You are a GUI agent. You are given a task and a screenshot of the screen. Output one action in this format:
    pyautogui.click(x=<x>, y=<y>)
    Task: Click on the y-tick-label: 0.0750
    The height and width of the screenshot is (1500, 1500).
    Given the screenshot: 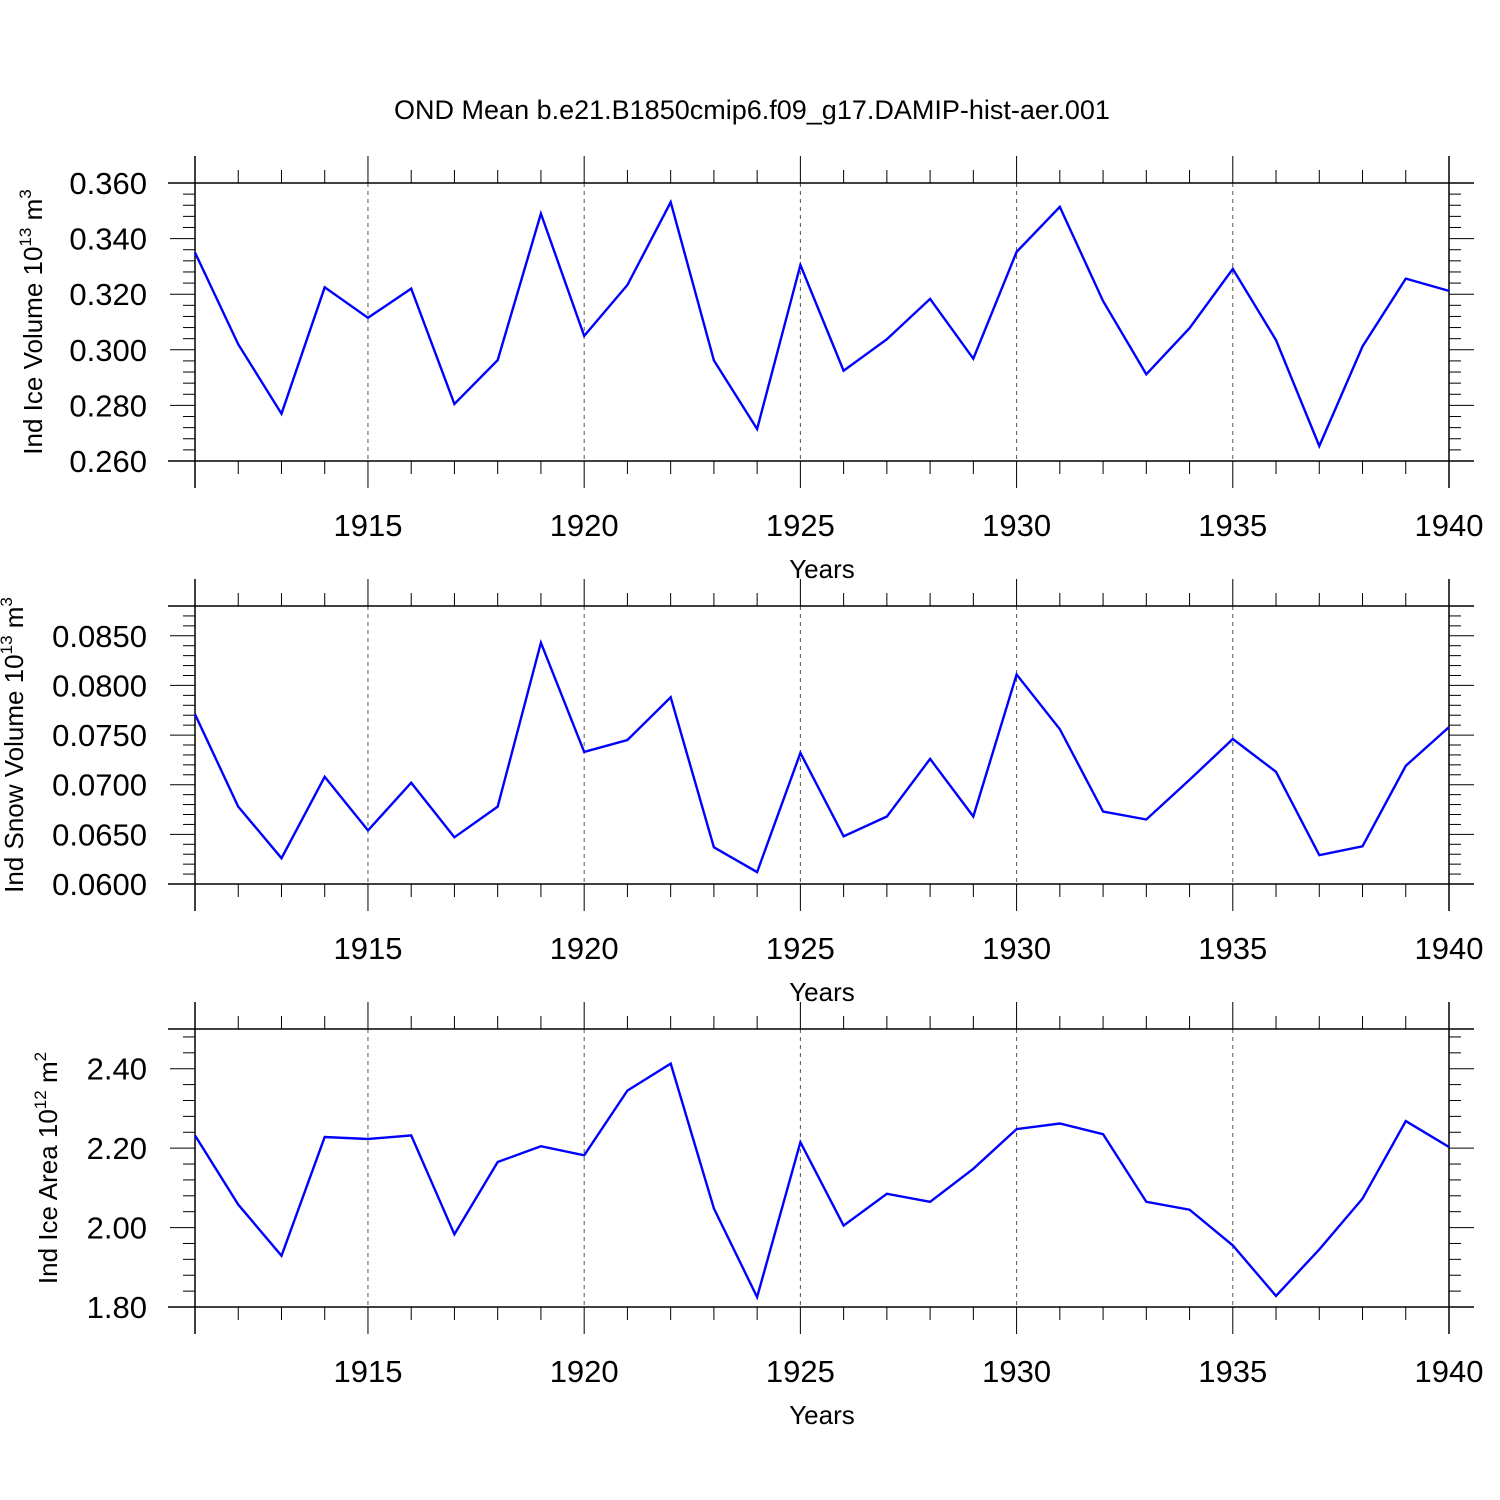 What is the action you would take?
    pyautogui.click(x=99, y=735)
    